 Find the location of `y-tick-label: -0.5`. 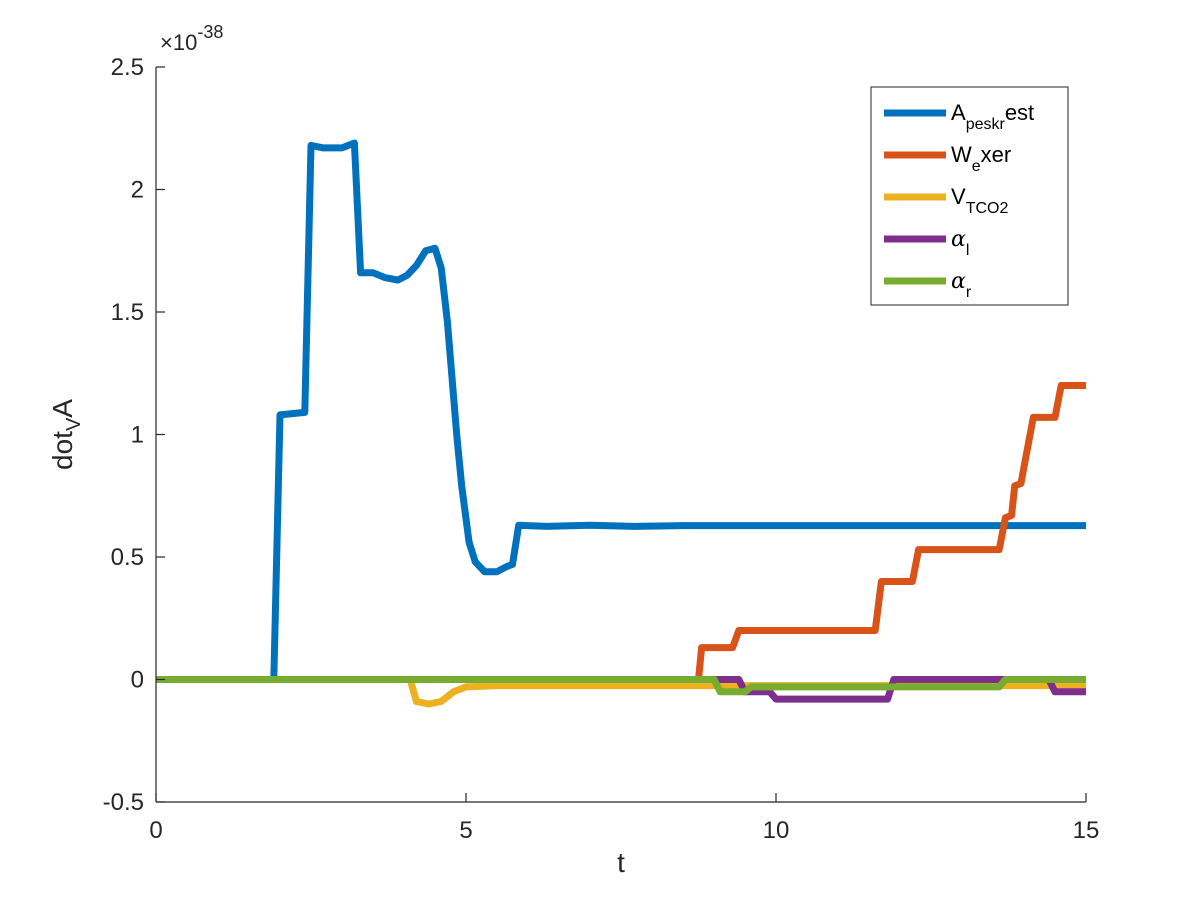

y-tick-label: -0.5 is located at coordinates (123, 802).